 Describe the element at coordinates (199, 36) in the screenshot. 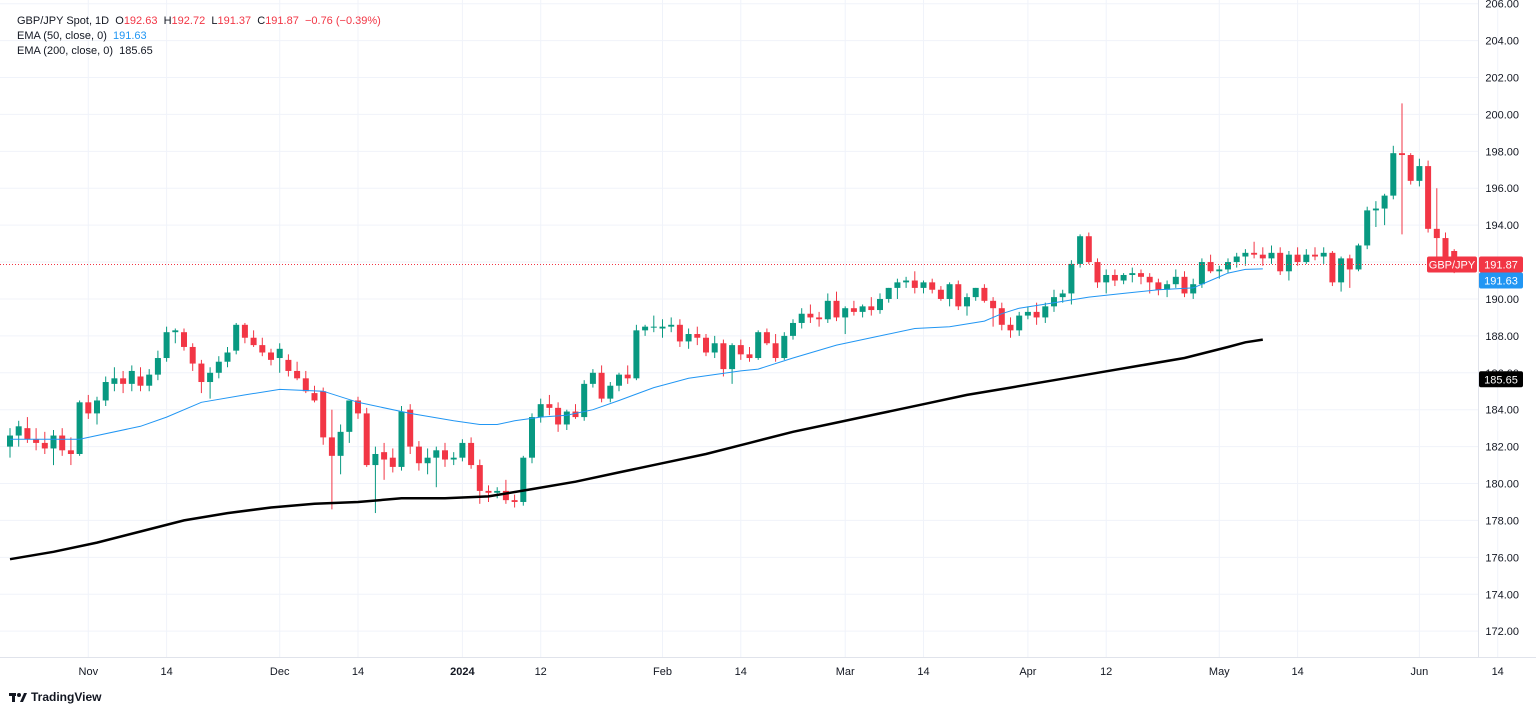

I see `legend-ema50: EMA (50, close, 0) 191.63` at that location.